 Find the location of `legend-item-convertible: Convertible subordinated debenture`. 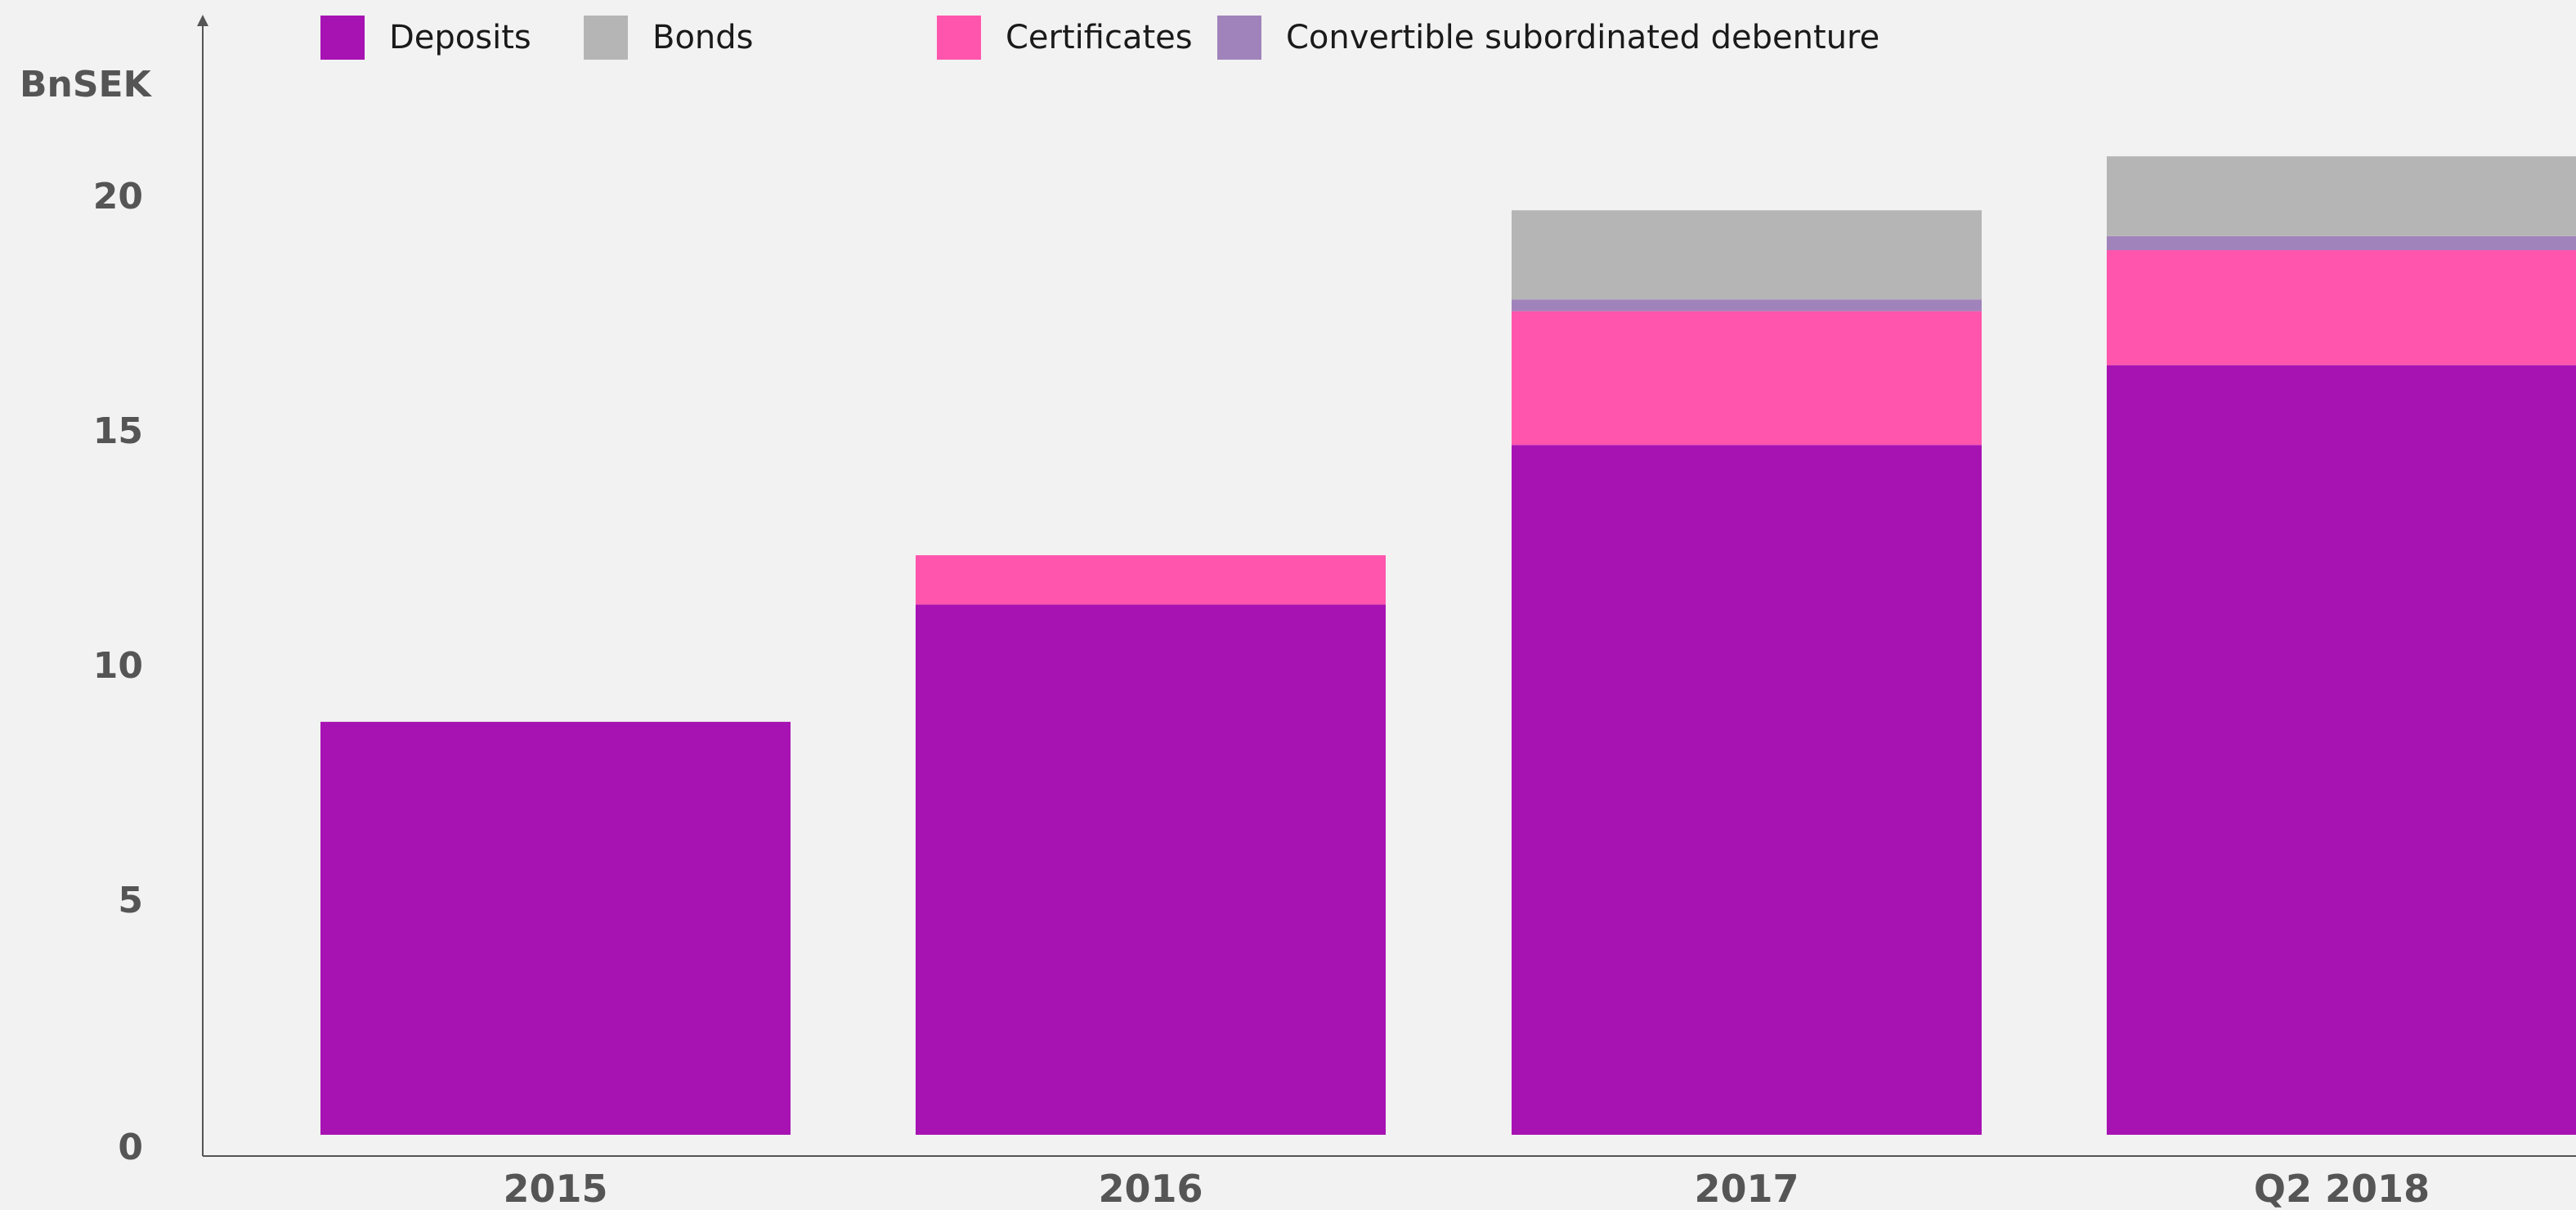

legend-item-convertible: Convertible subordinated debenture is located at coordinates (1548, 37).